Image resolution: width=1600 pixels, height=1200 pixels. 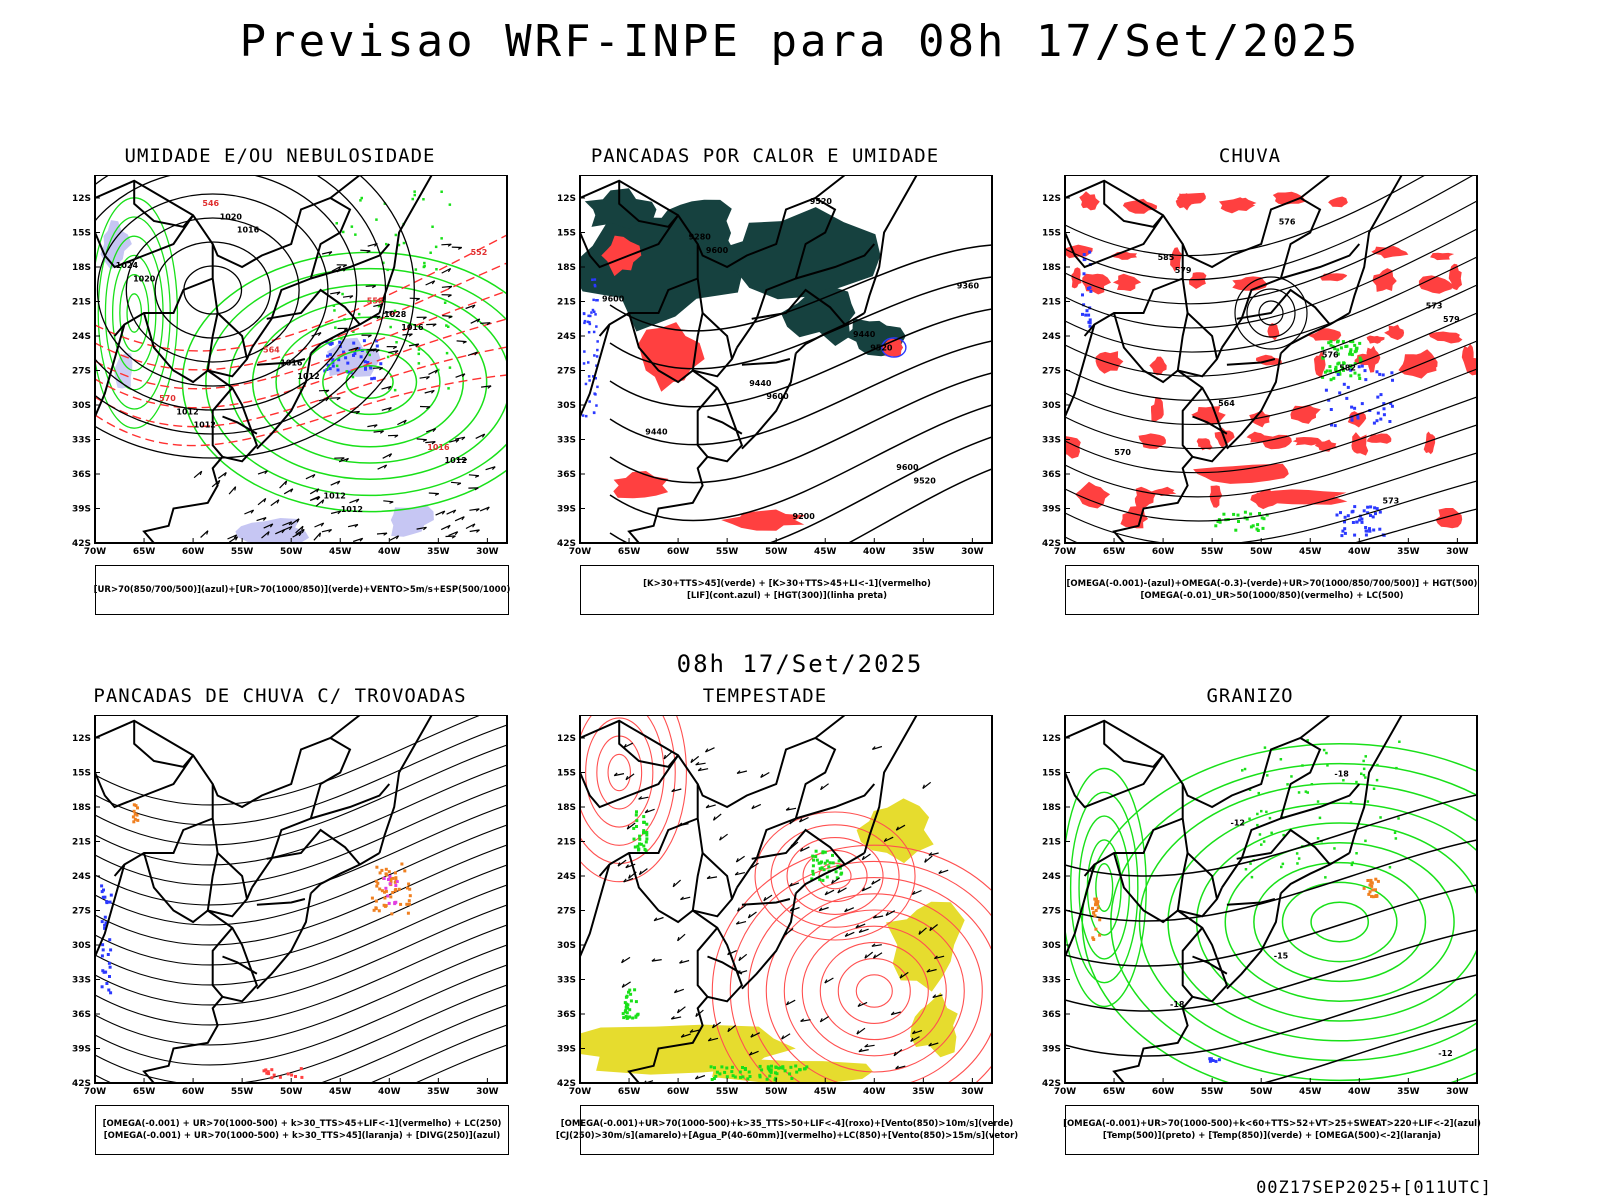 I want to click on lon-tick-label: 65W, so click(x=144, y=1092).